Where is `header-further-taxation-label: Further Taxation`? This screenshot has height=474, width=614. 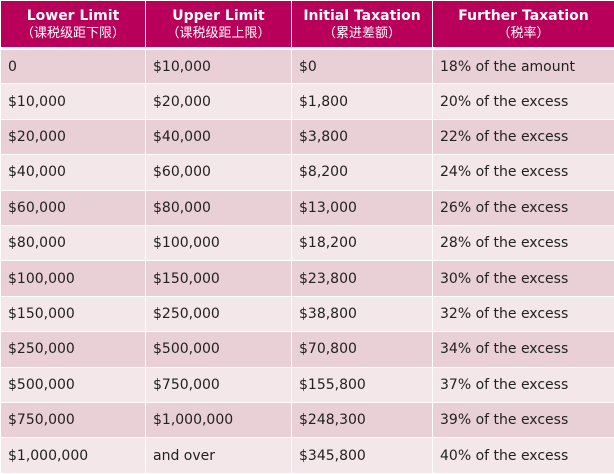 header-further-taxation-label: Further Taxation is located at coordinates (523, 15).